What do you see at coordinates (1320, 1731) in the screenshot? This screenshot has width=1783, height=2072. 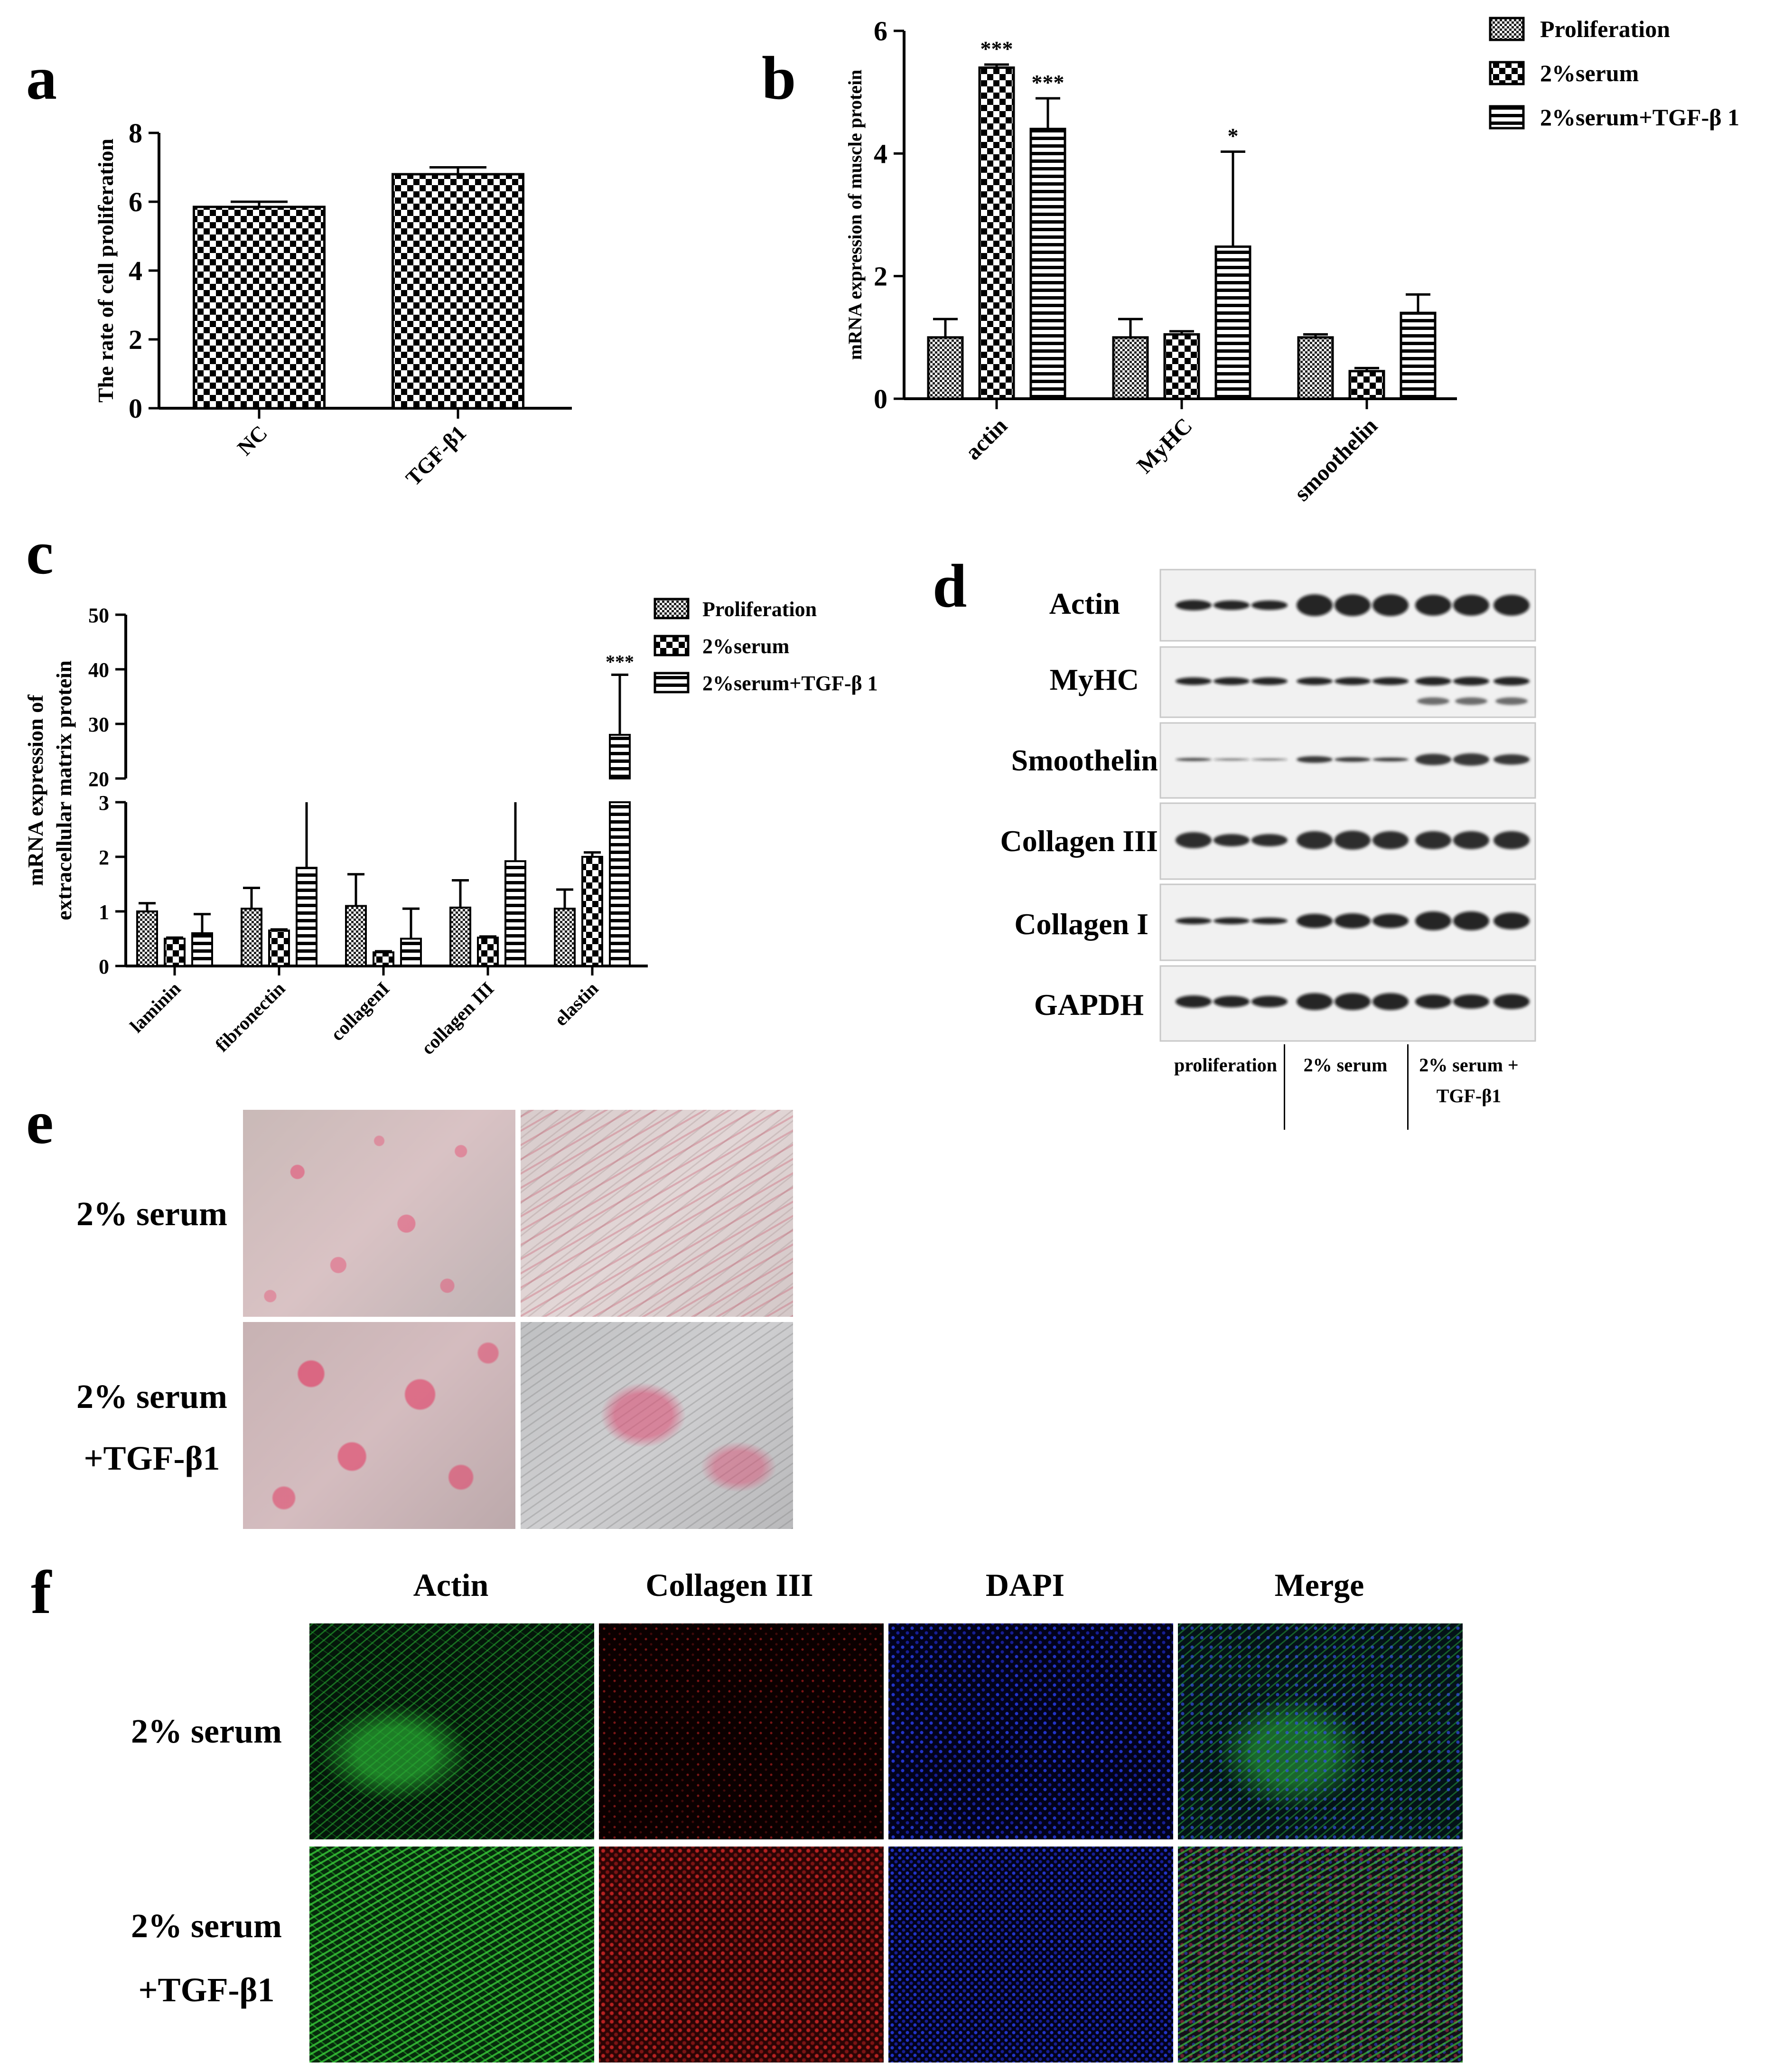 I see `f-image-merge-serum` at bounding box center [1320, 1731].